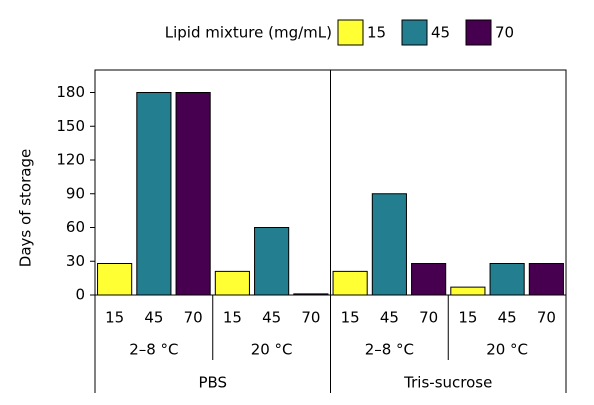 Image resolution: width=594 pixels, height=405 pixels. Describe the element at coordinates (70, 92) in the screenshot. I see `y-tick-label: 180` at that location.